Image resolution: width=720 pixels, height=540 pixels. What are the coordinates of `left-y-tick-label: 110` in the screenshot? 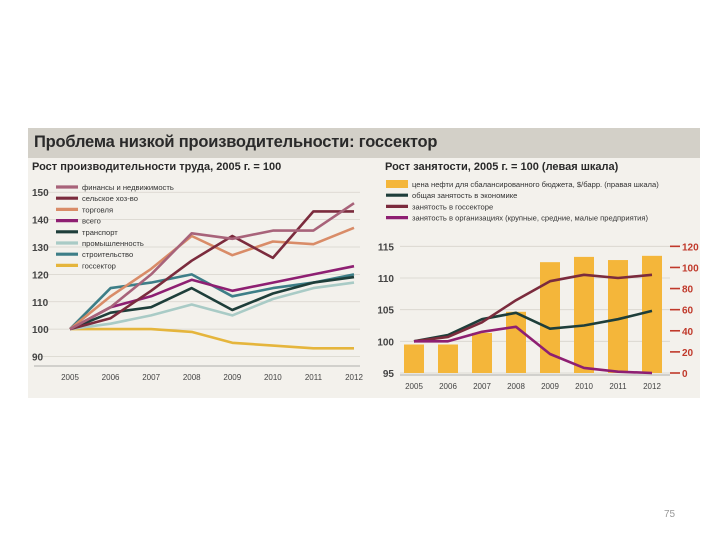 It's located at (386, 279).